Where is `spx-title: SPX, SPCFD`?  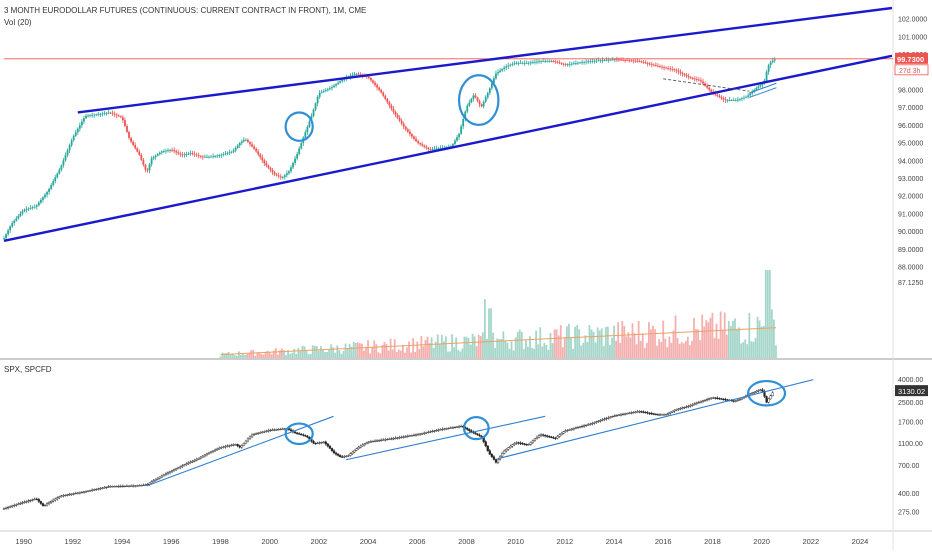 spx-title: SPX, SPCFD is located at coordinates (28, 369).